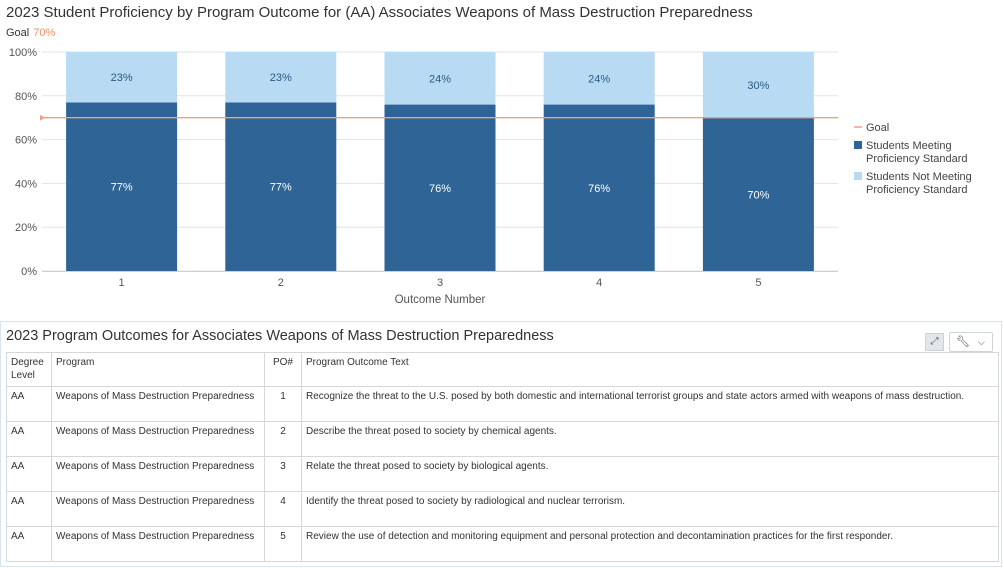  Describe the element at coordinates (26, 141) in the screenshot. I see `y-tick-label: 60%` at that location.